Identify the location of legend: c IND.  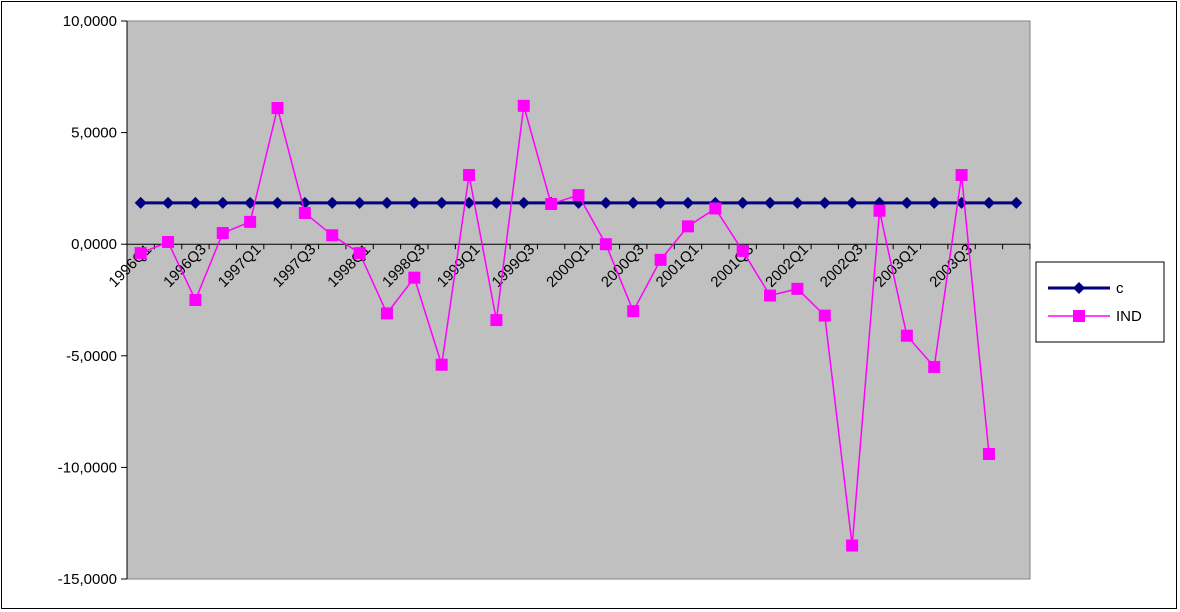
(1100, 302).